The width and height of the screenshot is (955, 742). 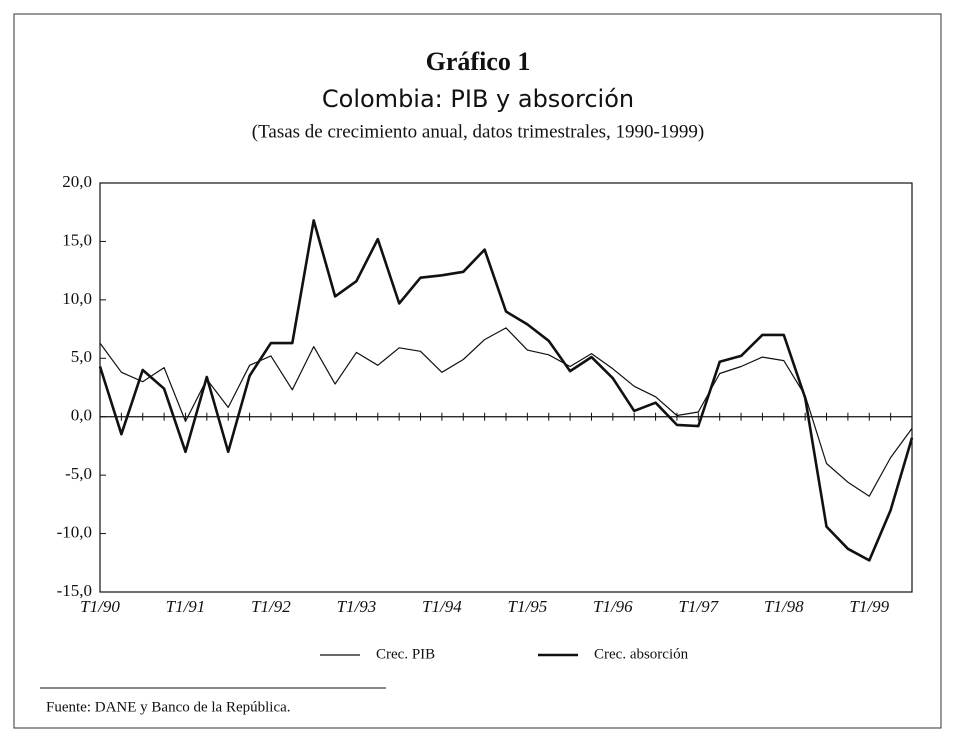 I want to click on y-tick-label: -15,0, so click(x=74, y=590).